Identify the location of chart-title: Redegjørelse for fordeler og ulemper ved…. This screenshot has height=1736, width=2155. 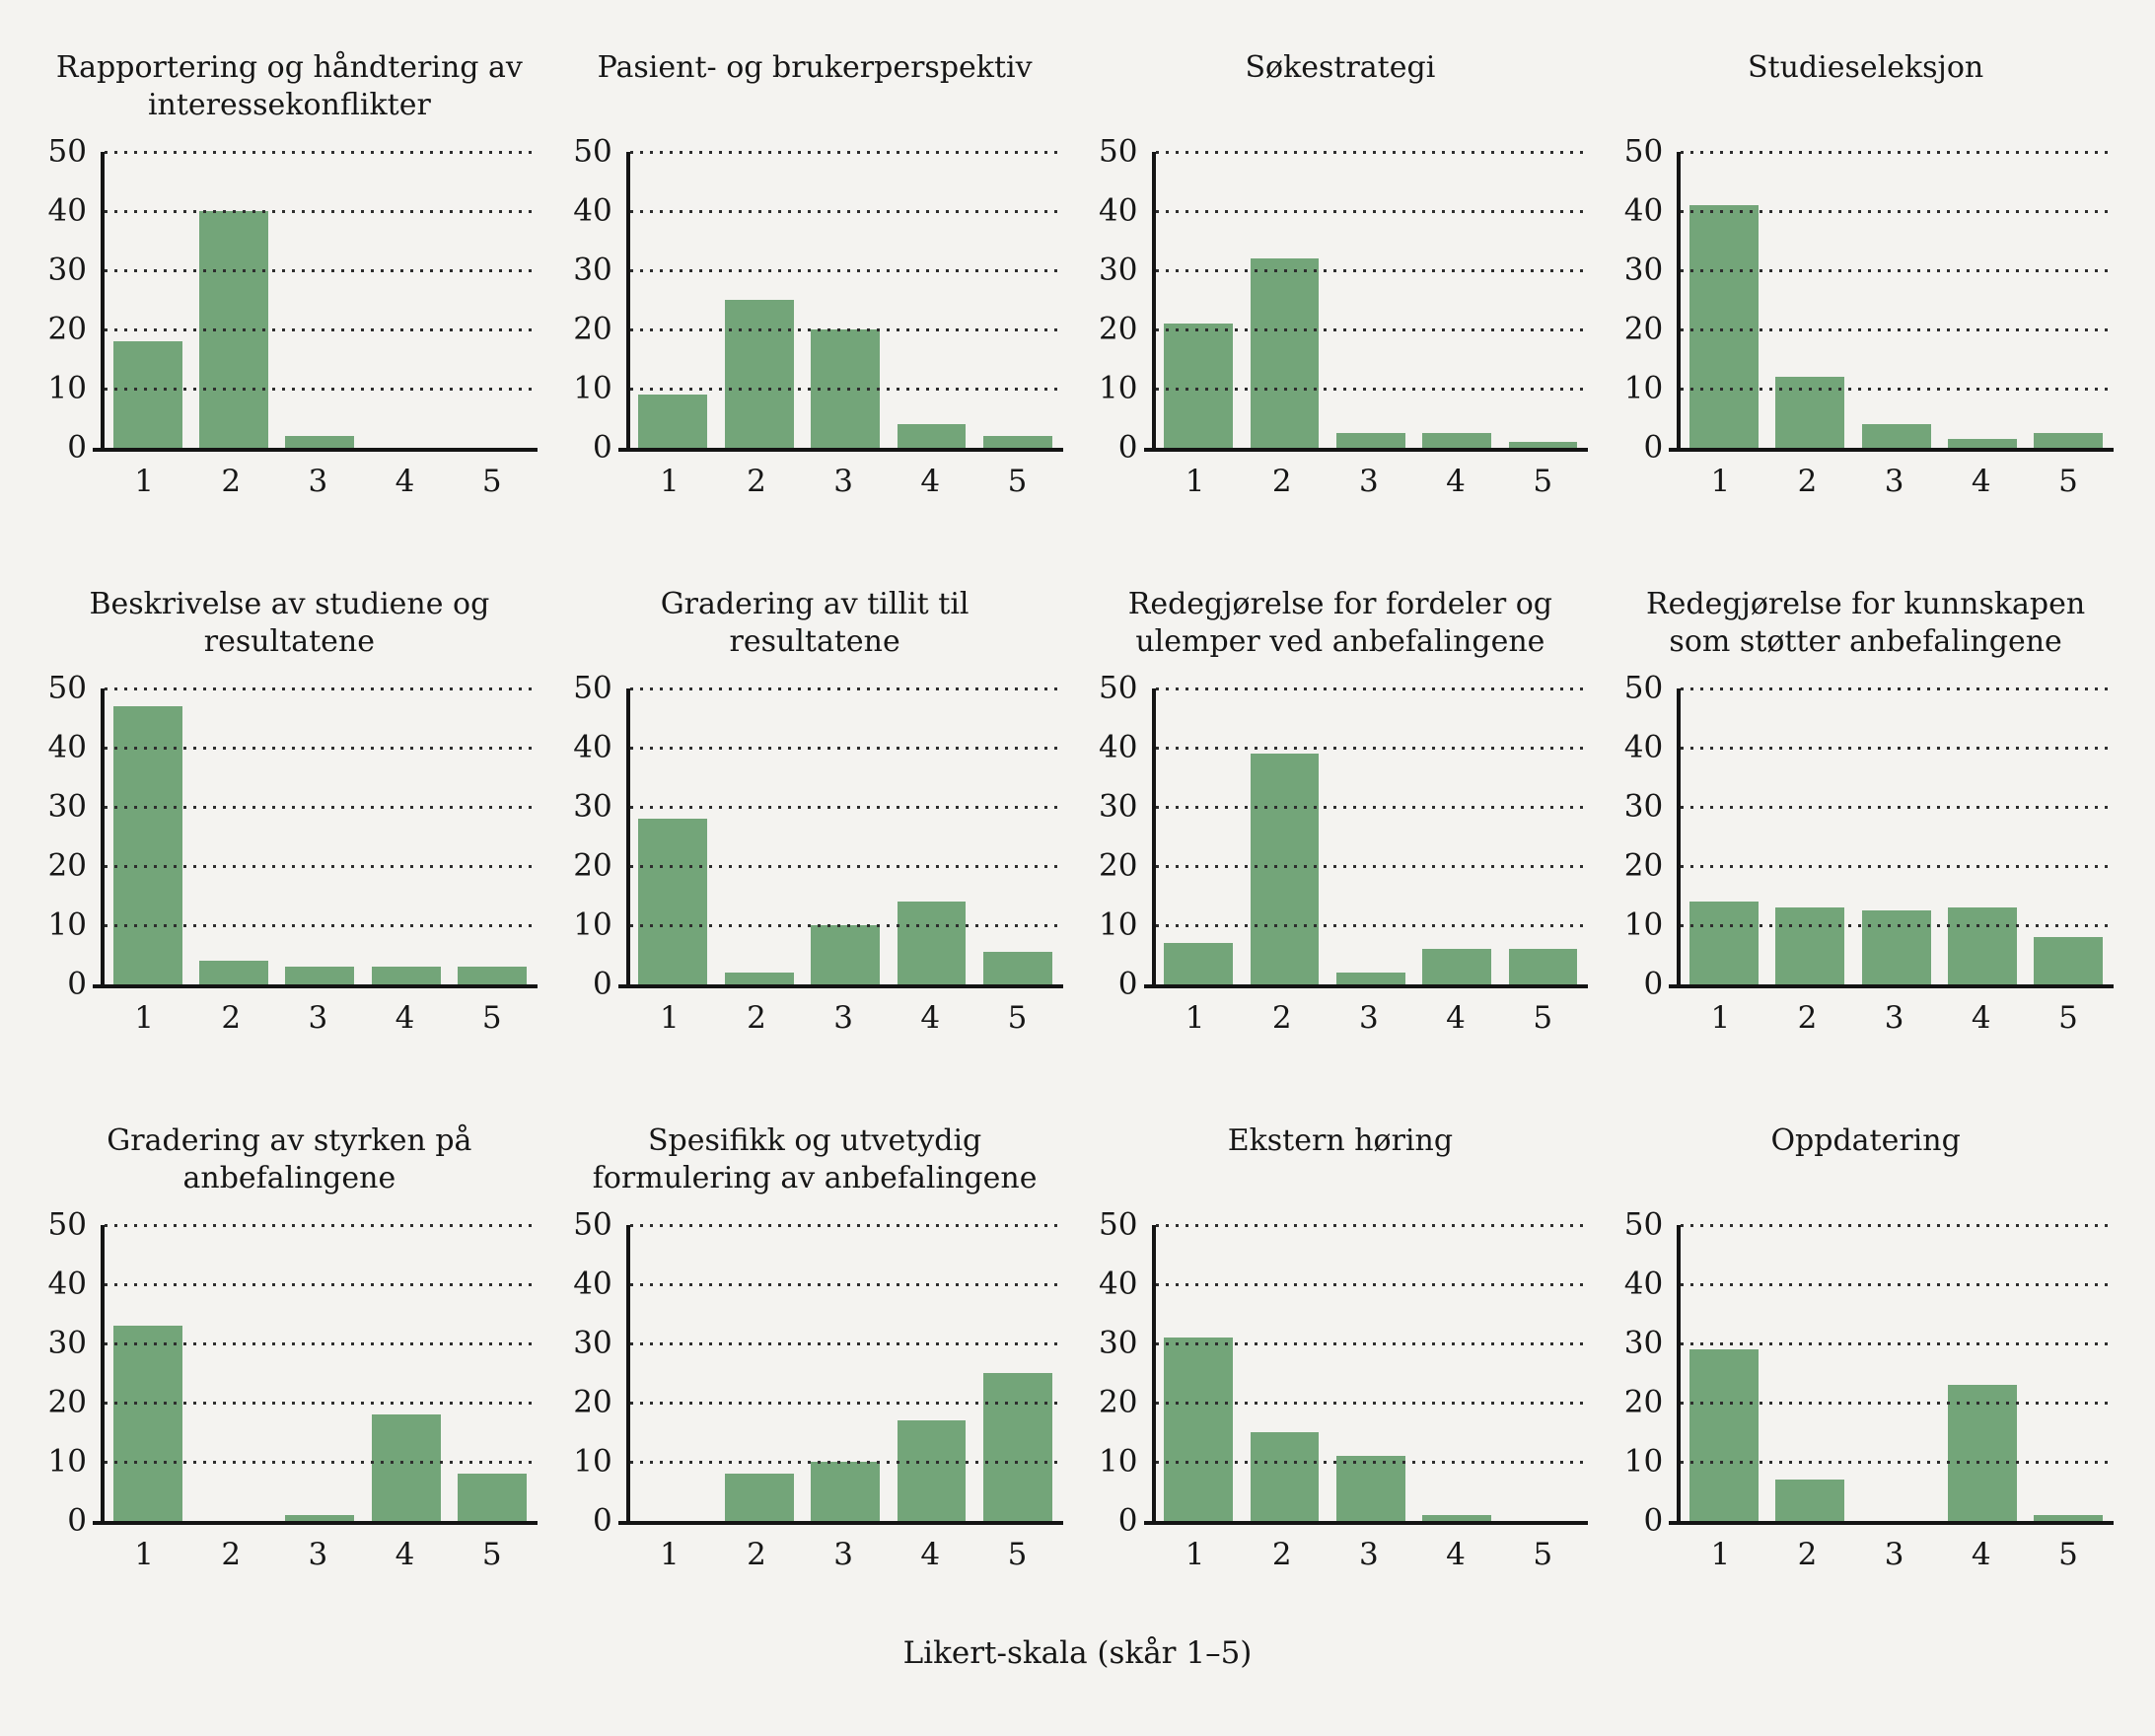
(1341, 637).